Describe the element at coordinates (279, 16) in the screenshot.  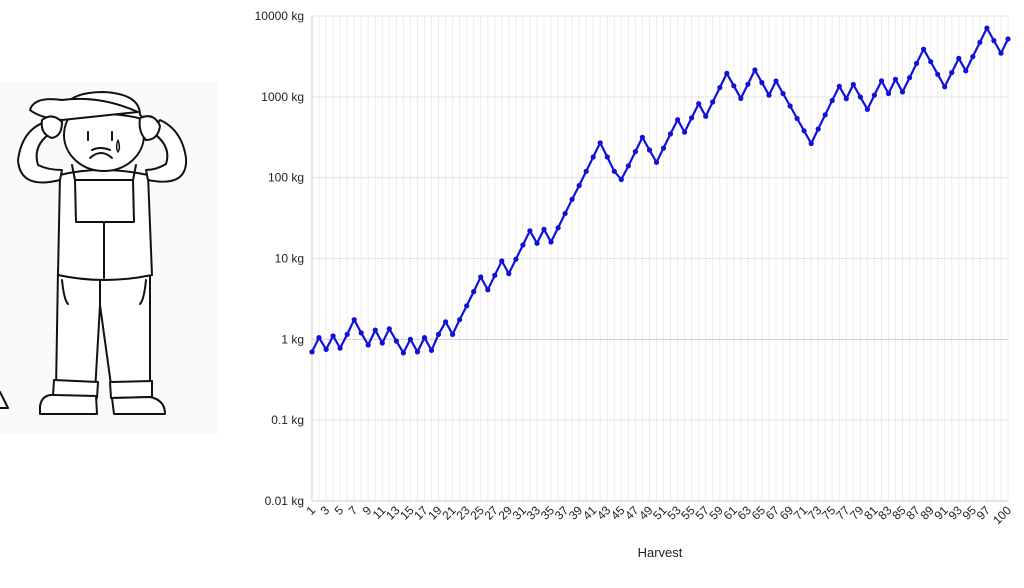
I see `y-tick-label: 10000 kg` at that location.